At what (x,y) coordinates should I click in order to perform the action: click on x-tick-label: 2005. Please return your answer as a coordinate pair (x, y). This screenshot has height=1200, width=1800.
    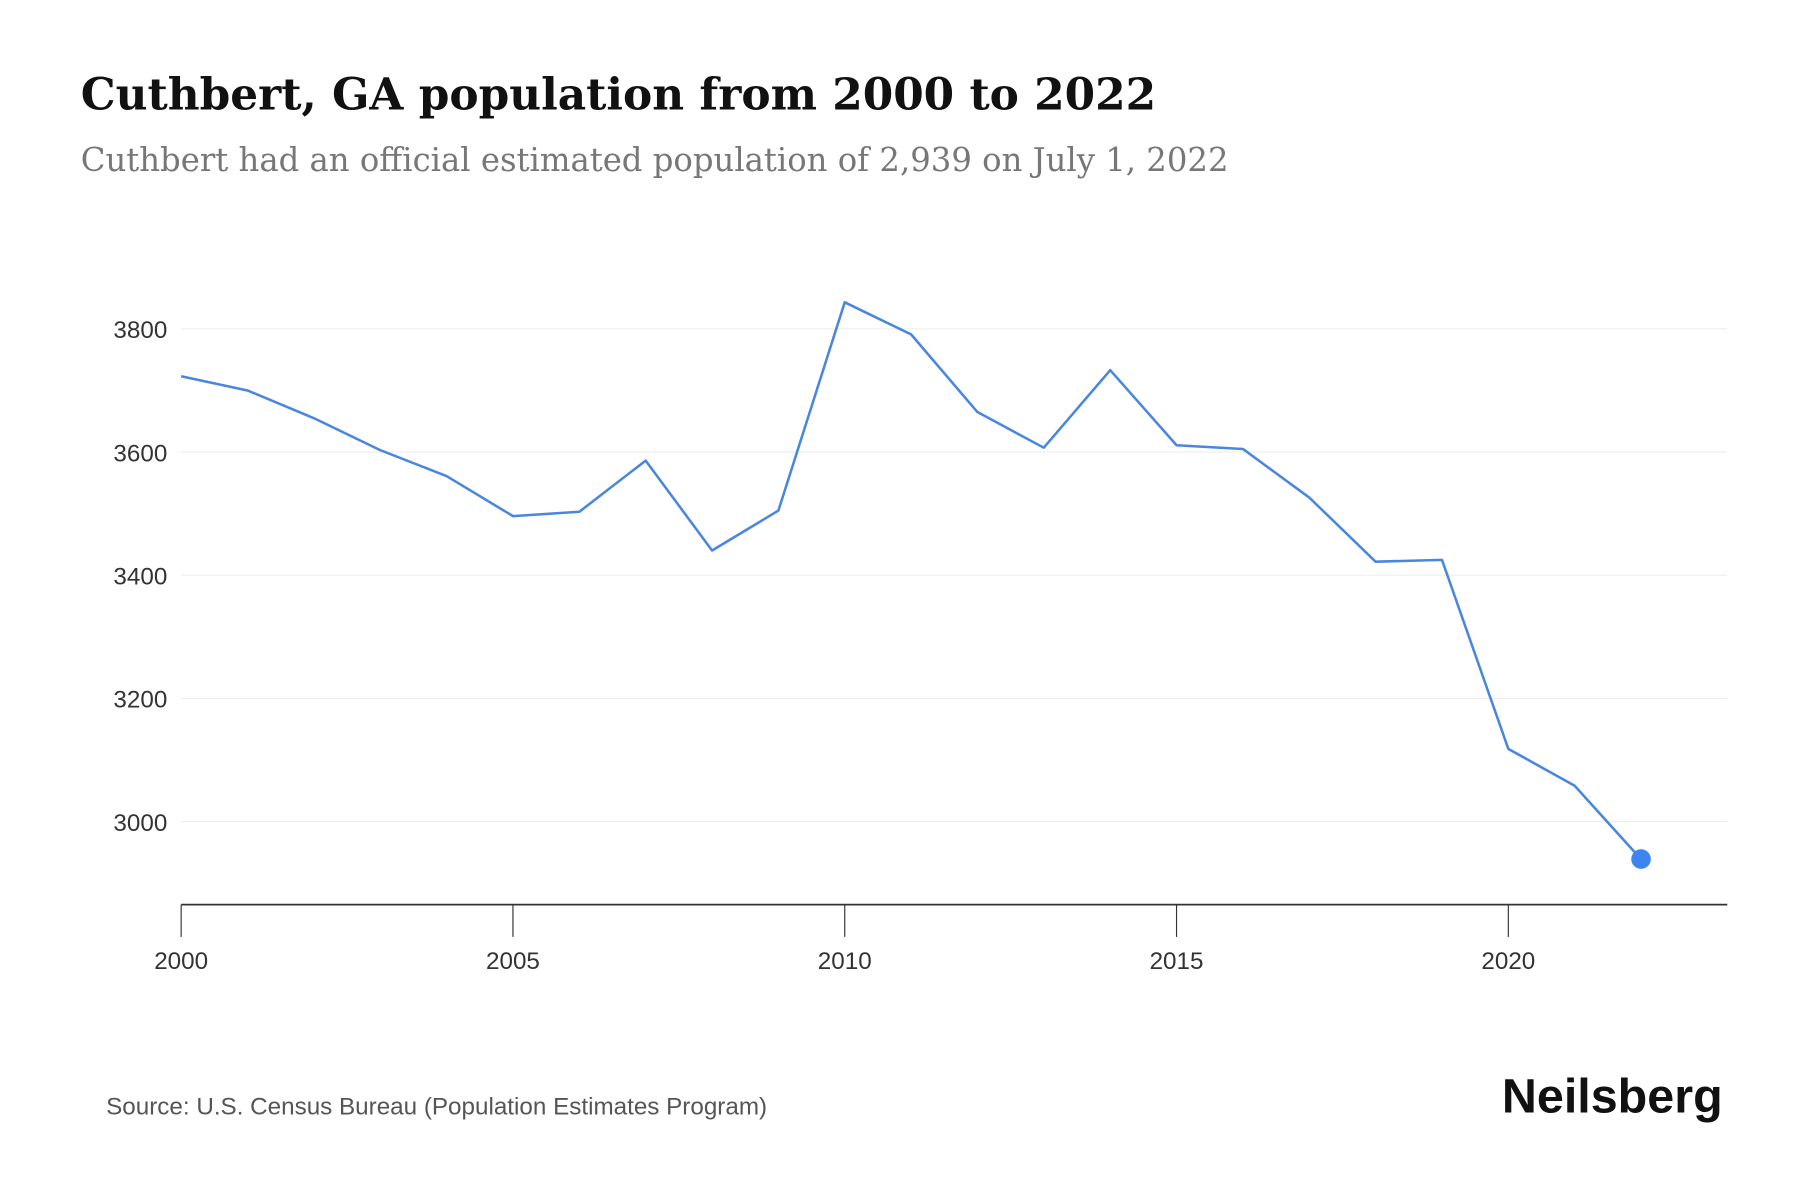
    Looking at the image, I should click on (513, 961).